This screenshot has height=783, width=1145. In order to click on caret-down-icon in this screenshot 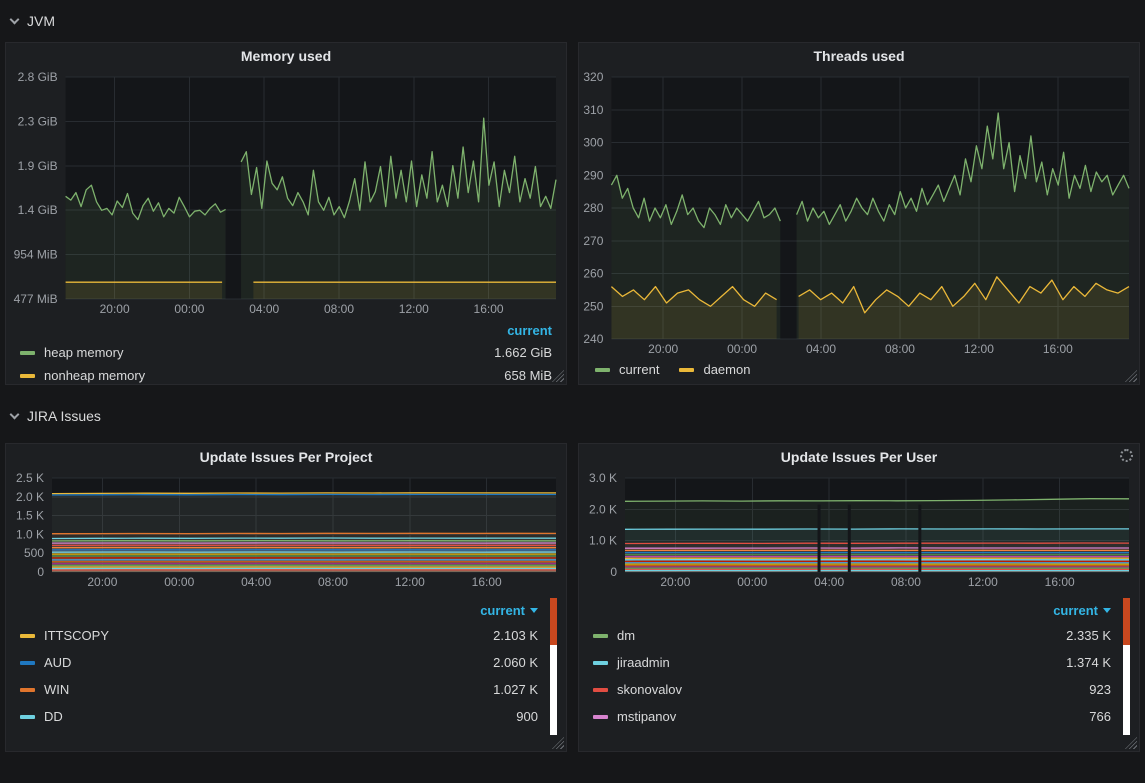, I will do `click(1107, 610)`.